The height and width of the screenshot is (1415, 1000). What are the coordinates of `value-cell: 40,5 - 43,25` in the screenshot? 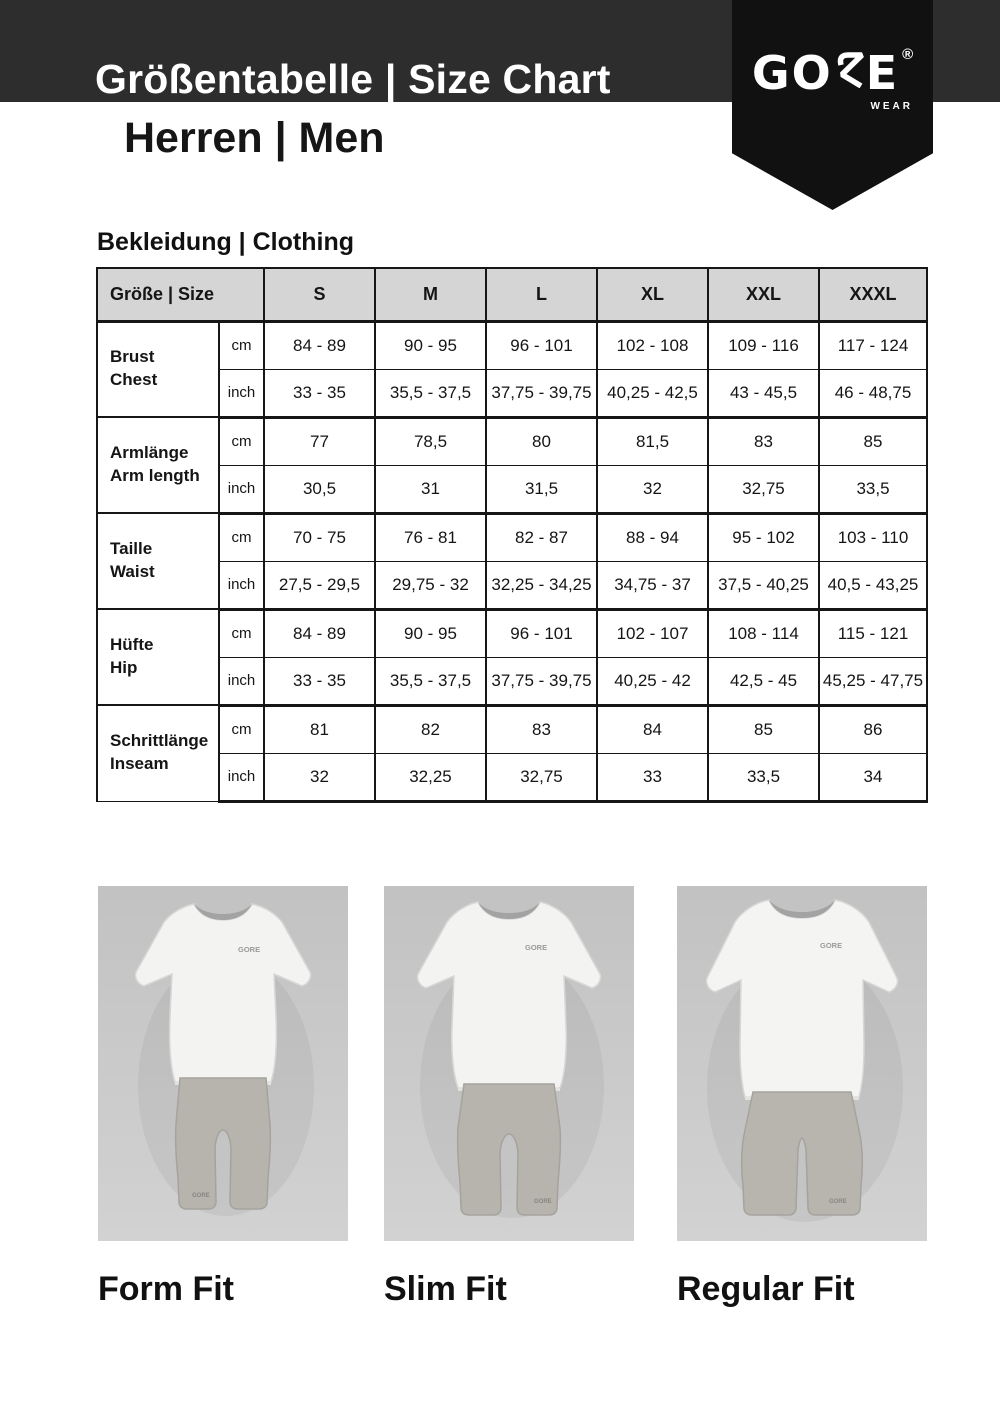 It's located at (873, 585).